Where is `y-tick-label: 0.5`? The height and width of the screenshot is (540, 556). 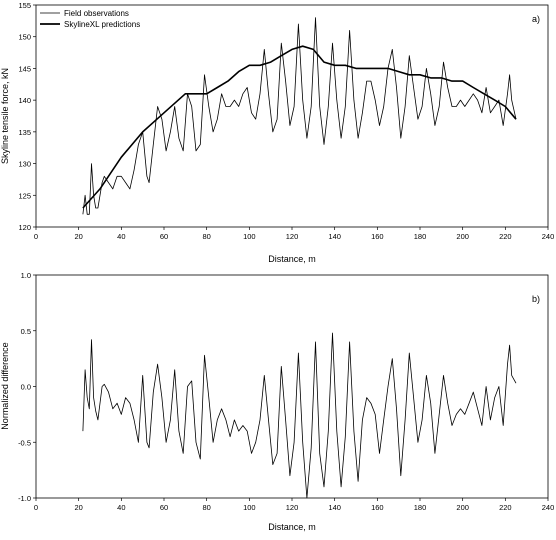 y-tick-label: 0.5 is located at coordinates (26, 331).